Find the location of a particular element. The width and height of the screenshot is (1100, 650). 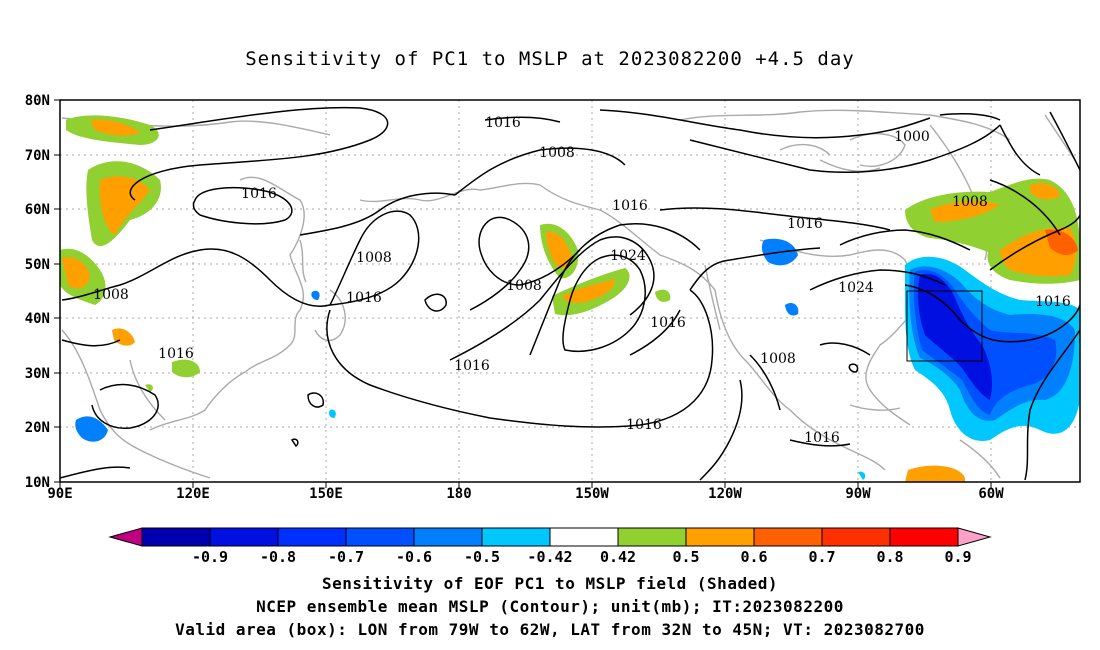

lat-label: 40N is located at coordinates (37, 319).